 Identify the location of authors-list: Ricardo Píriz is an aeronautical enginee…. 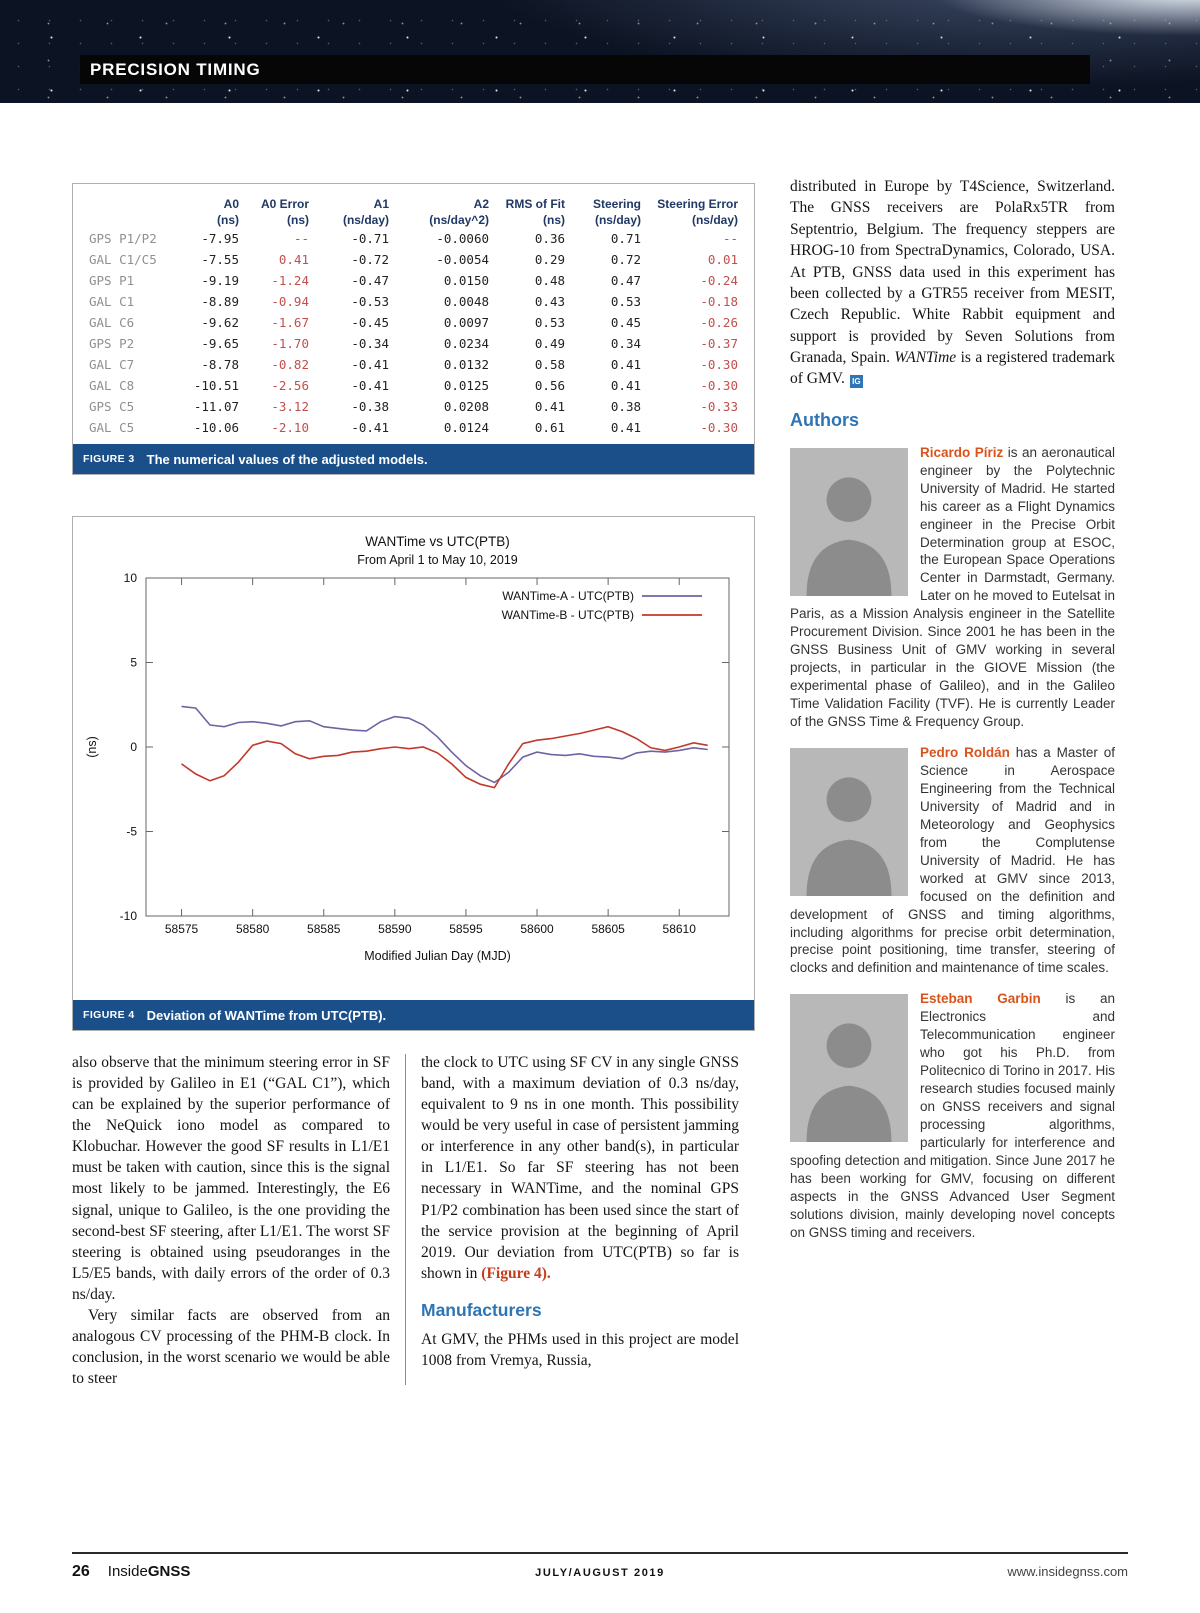
(952, 843).